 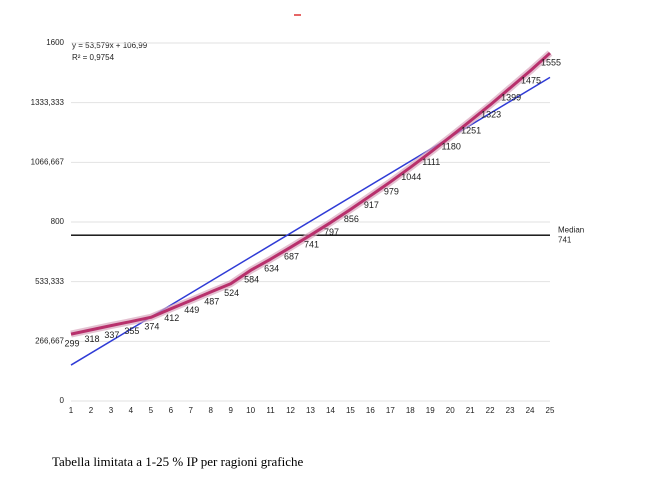 I want to click on x-tick-label: 4, so click(x=131, y=410).